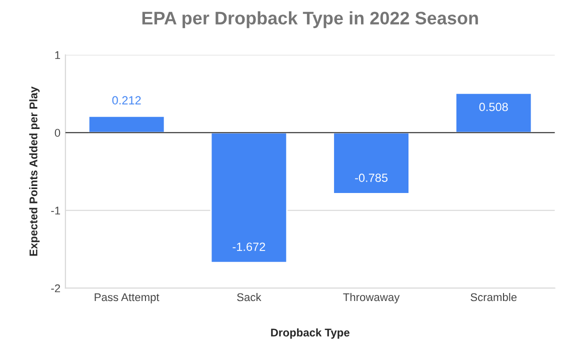  Describe the element at coordinates (371, 298) in the screenshot. I see `x-tick-label: Throwaway` at that location.